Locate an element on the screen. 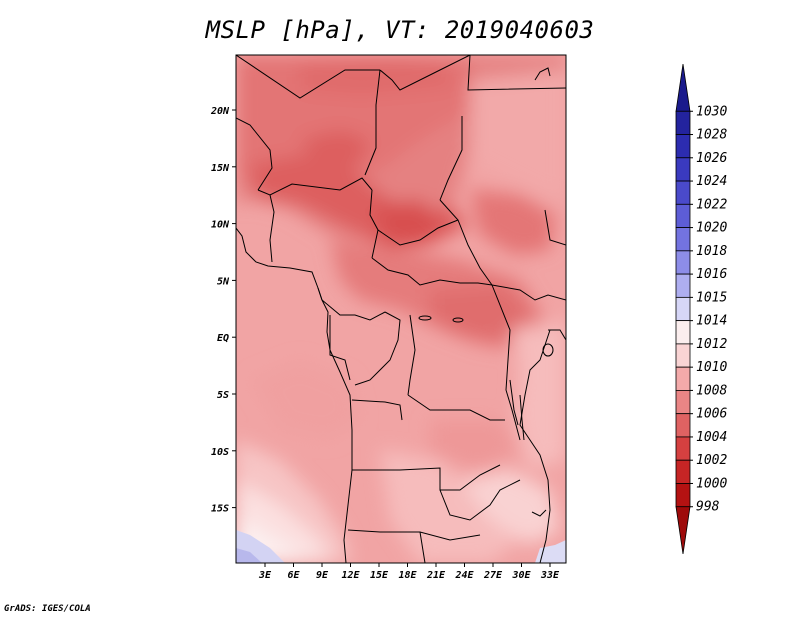 The image size is (800, 618). lon-tick-label: 3E is located at coordinates (265, 575).